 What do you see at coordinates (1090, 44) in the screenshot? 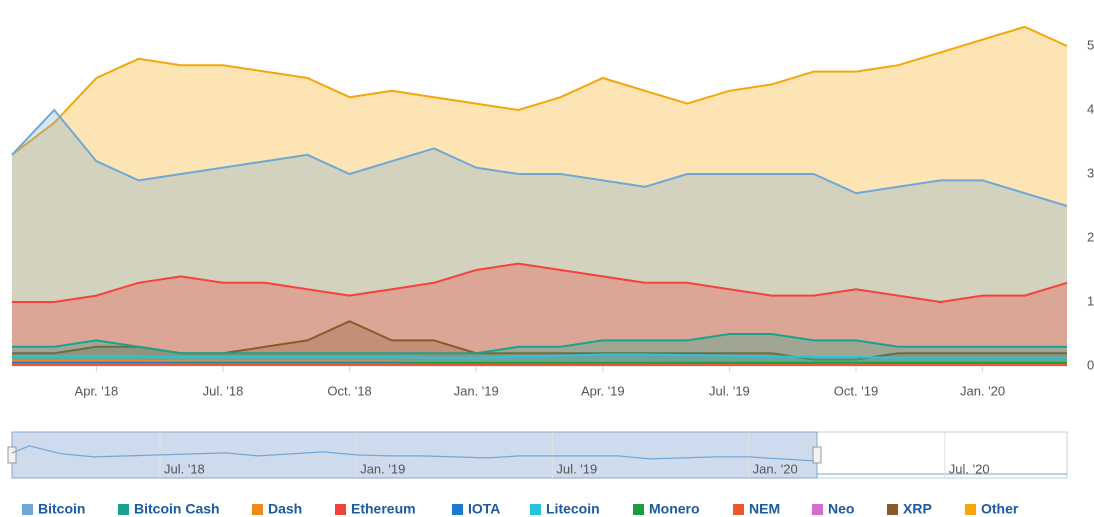
I see `y-tick-label: 50` at bounding box center [1090, 44].